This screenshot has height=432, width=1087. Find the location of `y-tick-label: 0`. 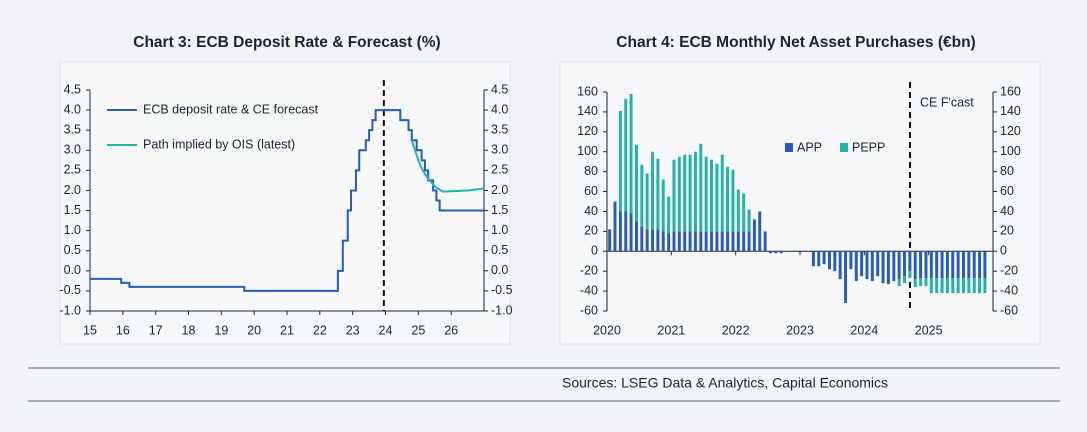

y-tick-label: 0 is located at coordinates (594, 251).